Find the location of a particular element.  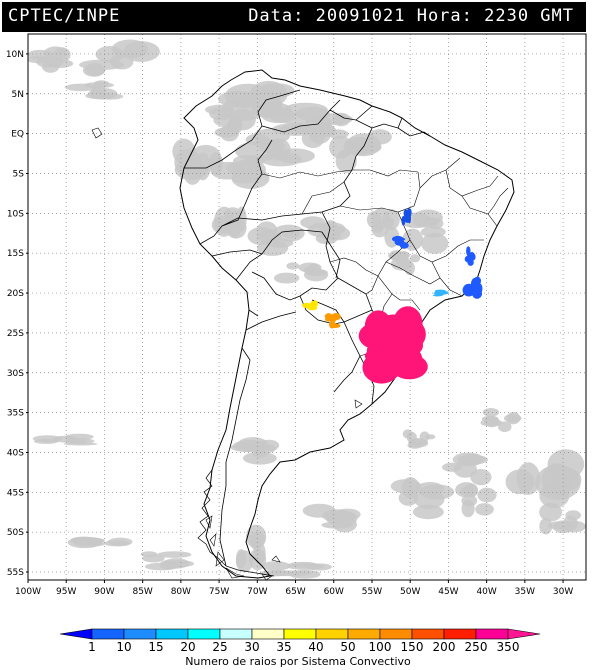

lightning-layer is located at coordinates (392, 296).